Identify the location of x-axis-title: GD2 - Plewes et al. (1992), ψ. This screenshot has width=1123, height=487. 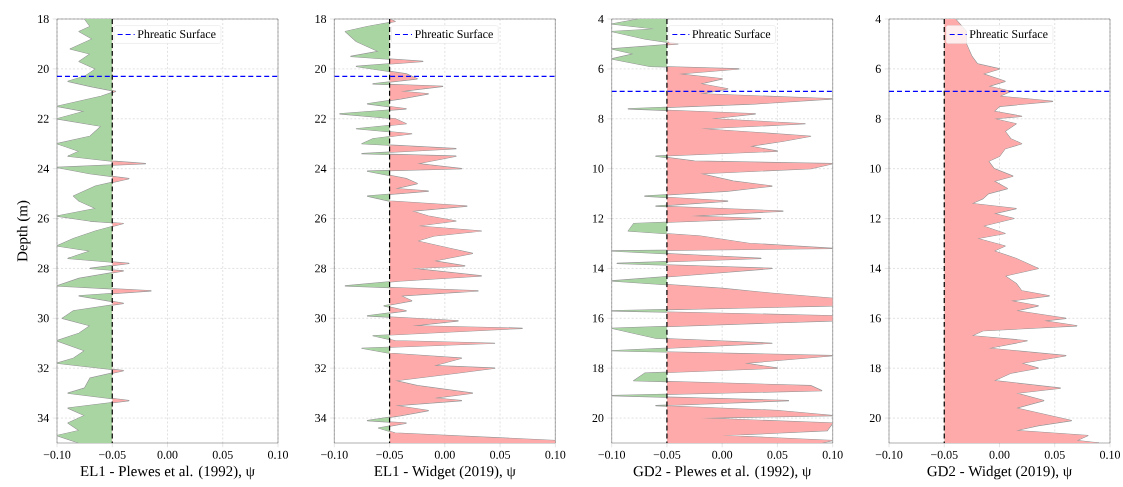
(722, 472).